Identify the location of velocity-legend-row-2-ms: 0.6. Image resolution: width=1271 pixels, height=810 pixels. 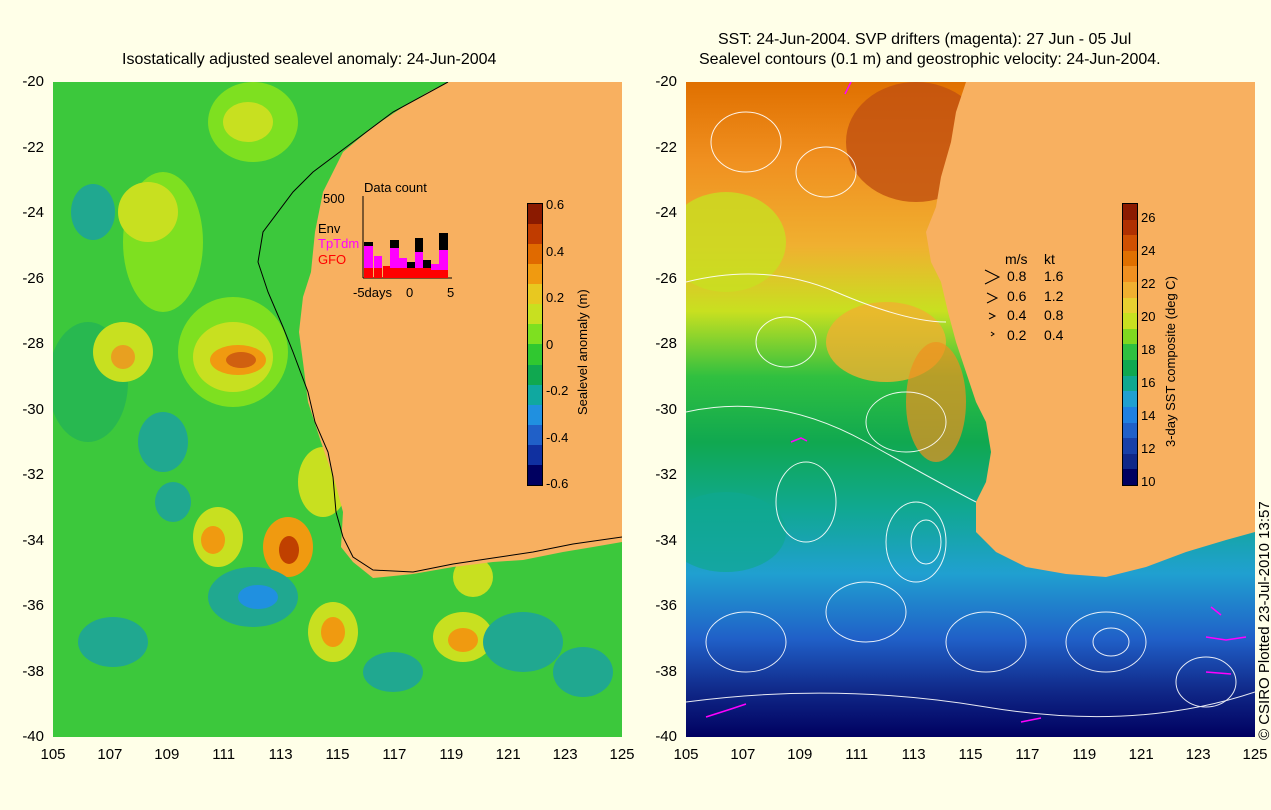
(1017, 296).